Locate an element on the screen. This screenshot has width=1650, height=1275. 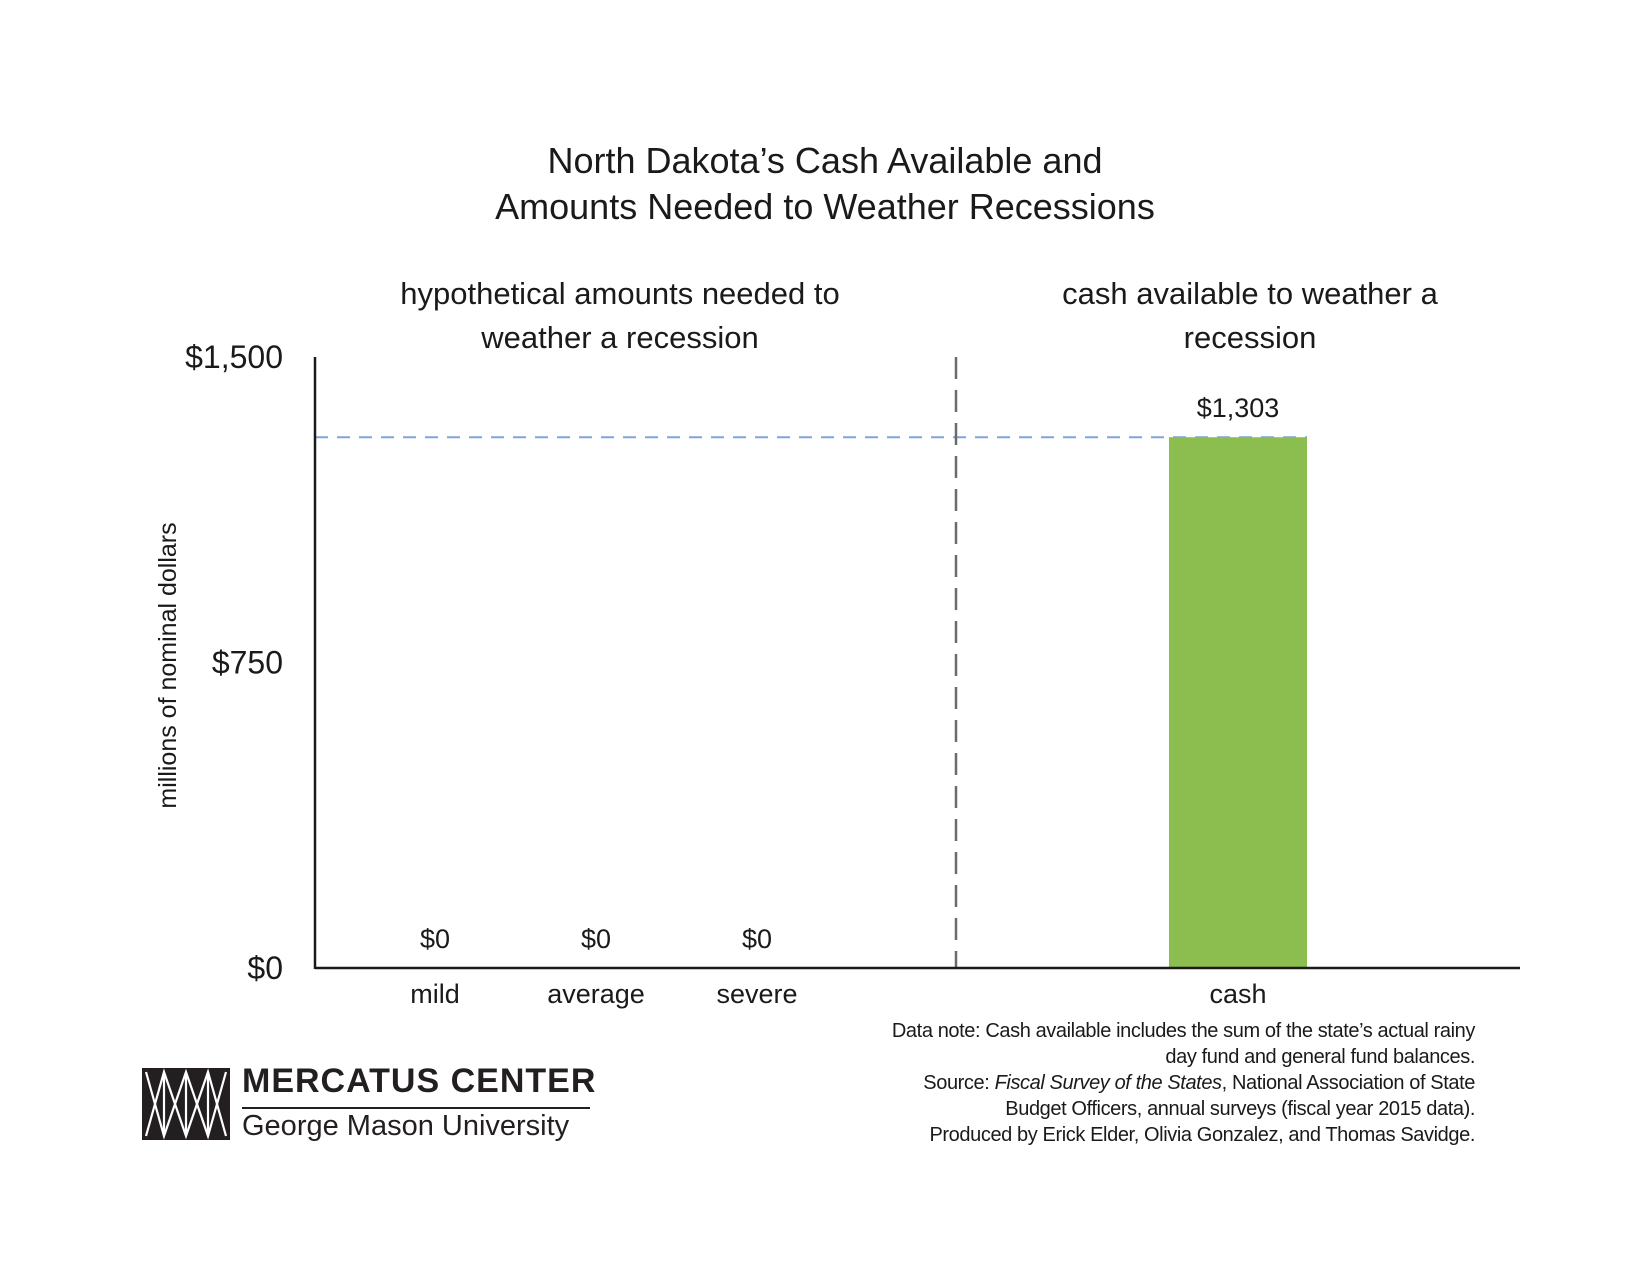
category-label-severe: severe is located at coordinates (756, 994).